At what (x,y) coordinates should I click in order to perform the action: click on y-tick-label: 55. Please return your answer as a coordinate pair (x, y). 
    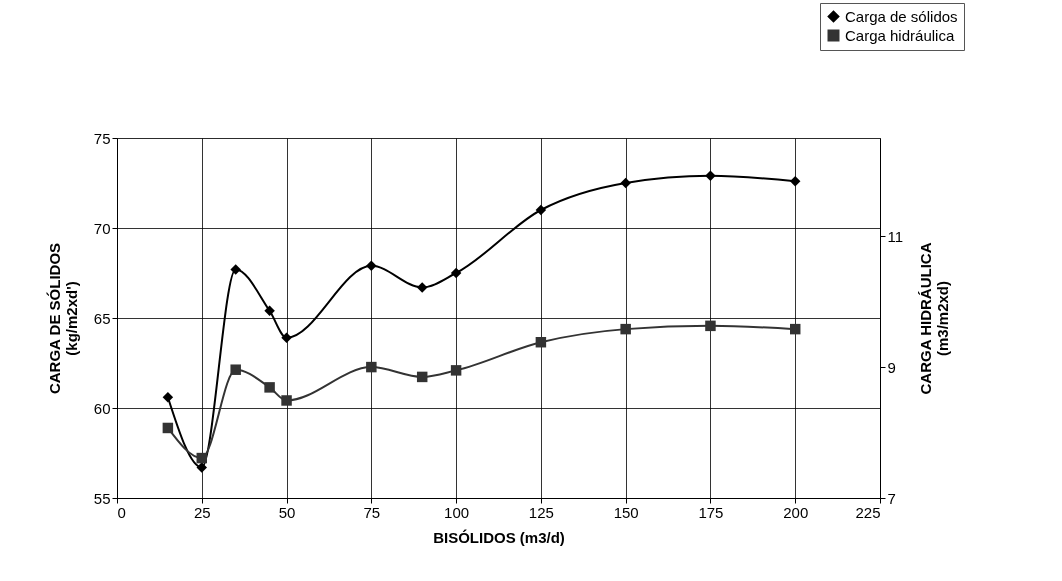
    Looking at the image, I should click on (102, 498).